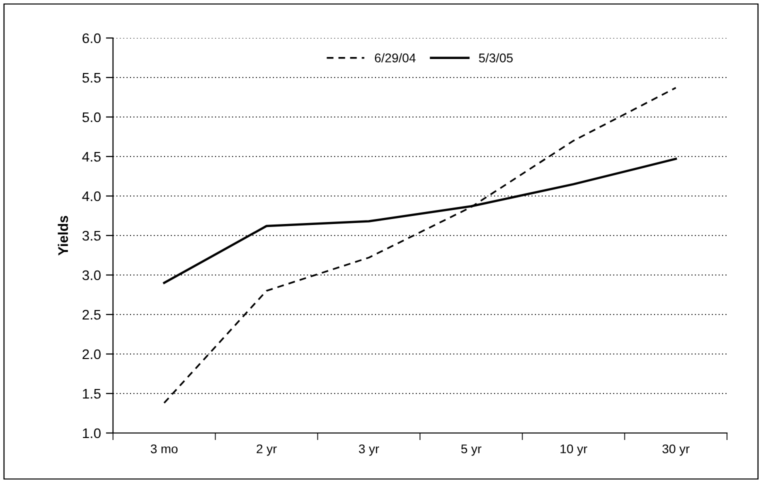 This screenshot has width=766, height=493. Describe the element at coordinates (395, 57) in the screenshot. I see `legend-label: 6/29/04` at that location.